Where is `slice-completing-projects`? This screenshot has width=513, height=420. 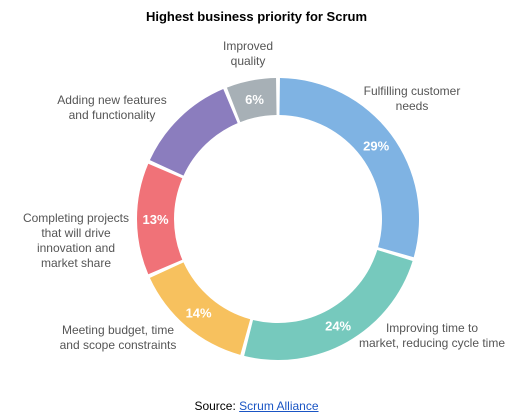 slice-completing-projects is located at coordinates (160, 219).